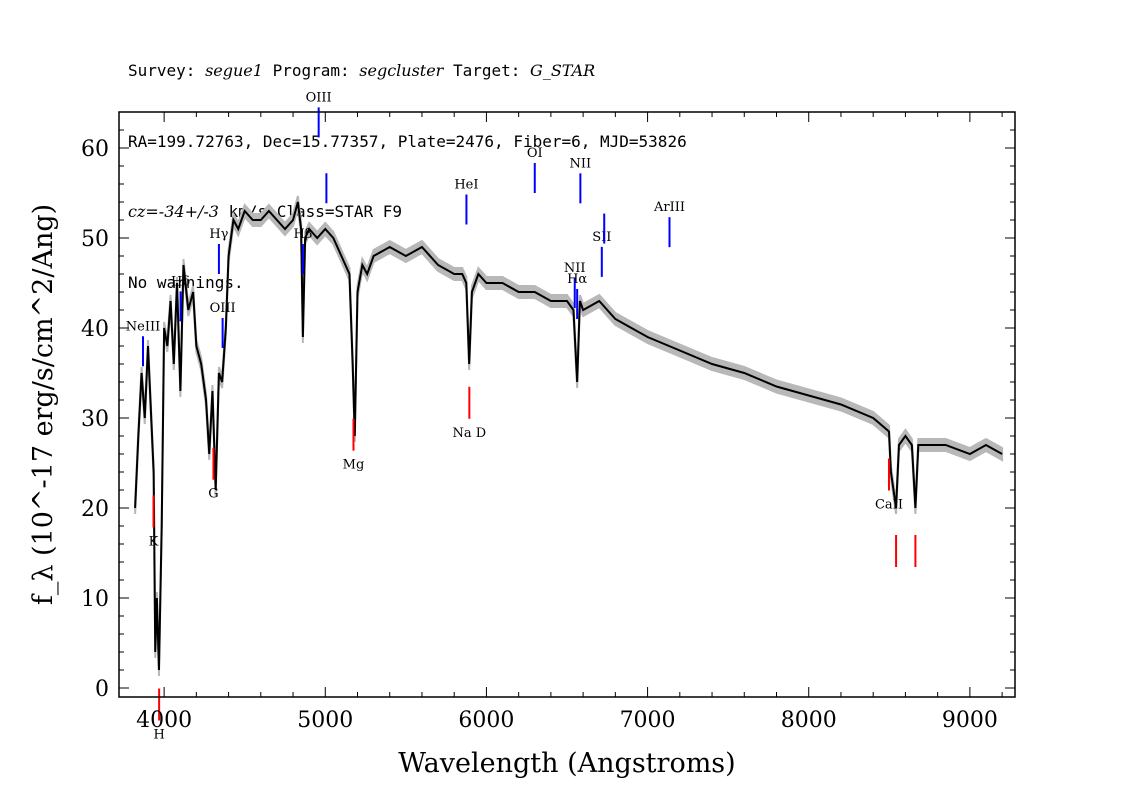 The image size is (1134, 810). What do you see at coordinates (487, 70) in the screenshot?
I see `target-label: Target:` at bounding box center [487, 70].